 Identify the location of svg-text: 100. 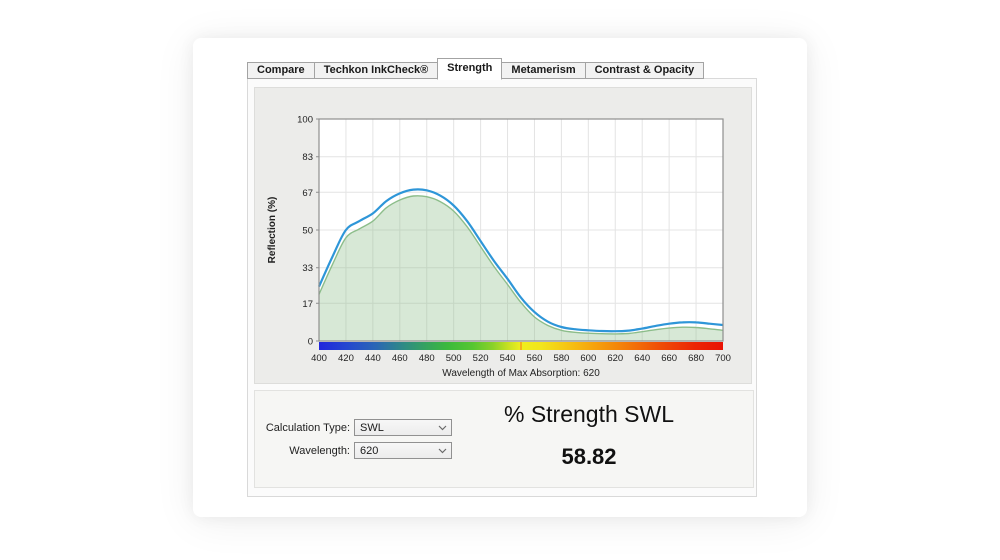
(305, 120).